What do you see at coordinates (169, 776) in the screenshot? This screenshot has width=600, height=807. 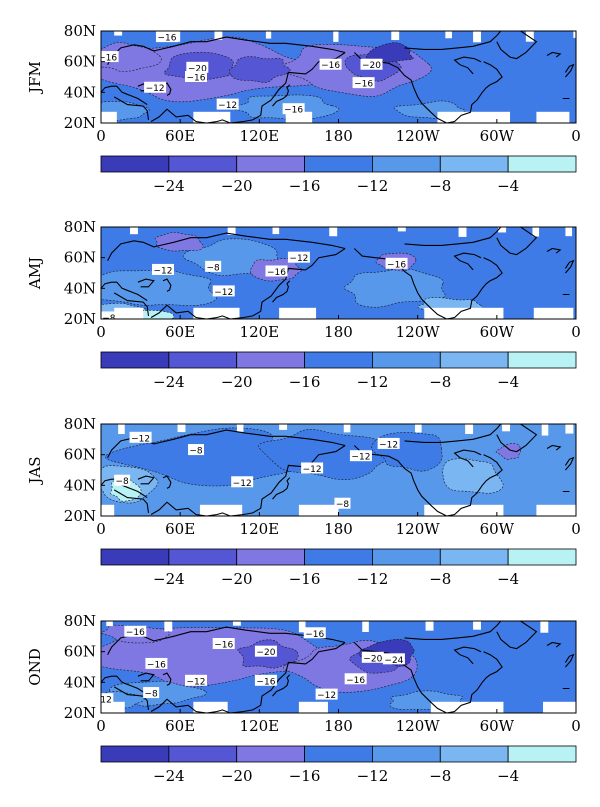 I see `colorbar-tick-label: −24` at bounding box center [169, 776].